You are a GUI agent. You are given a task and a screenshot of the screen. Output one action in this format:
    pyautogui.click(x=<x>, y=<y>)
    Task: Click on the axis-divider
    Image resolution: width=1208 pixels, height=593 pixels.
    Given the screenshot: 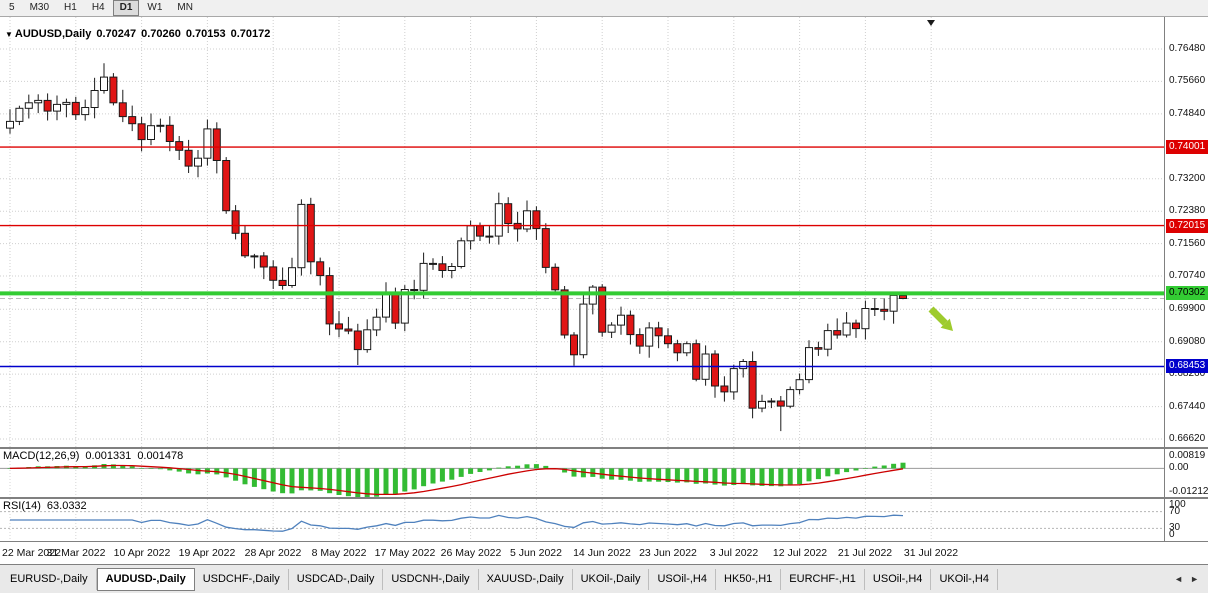 What is the action you would take?
    pyautogui.click(x=604, y=541)
    